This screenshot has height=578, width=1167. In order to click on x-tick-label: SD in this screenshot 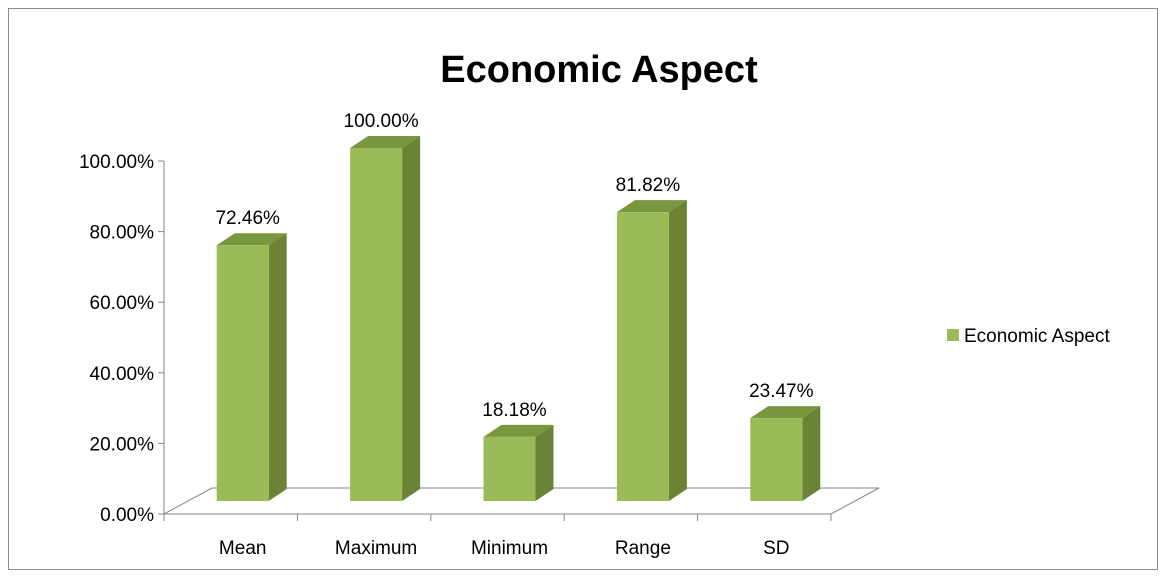, I will do `click(776, 548)`.